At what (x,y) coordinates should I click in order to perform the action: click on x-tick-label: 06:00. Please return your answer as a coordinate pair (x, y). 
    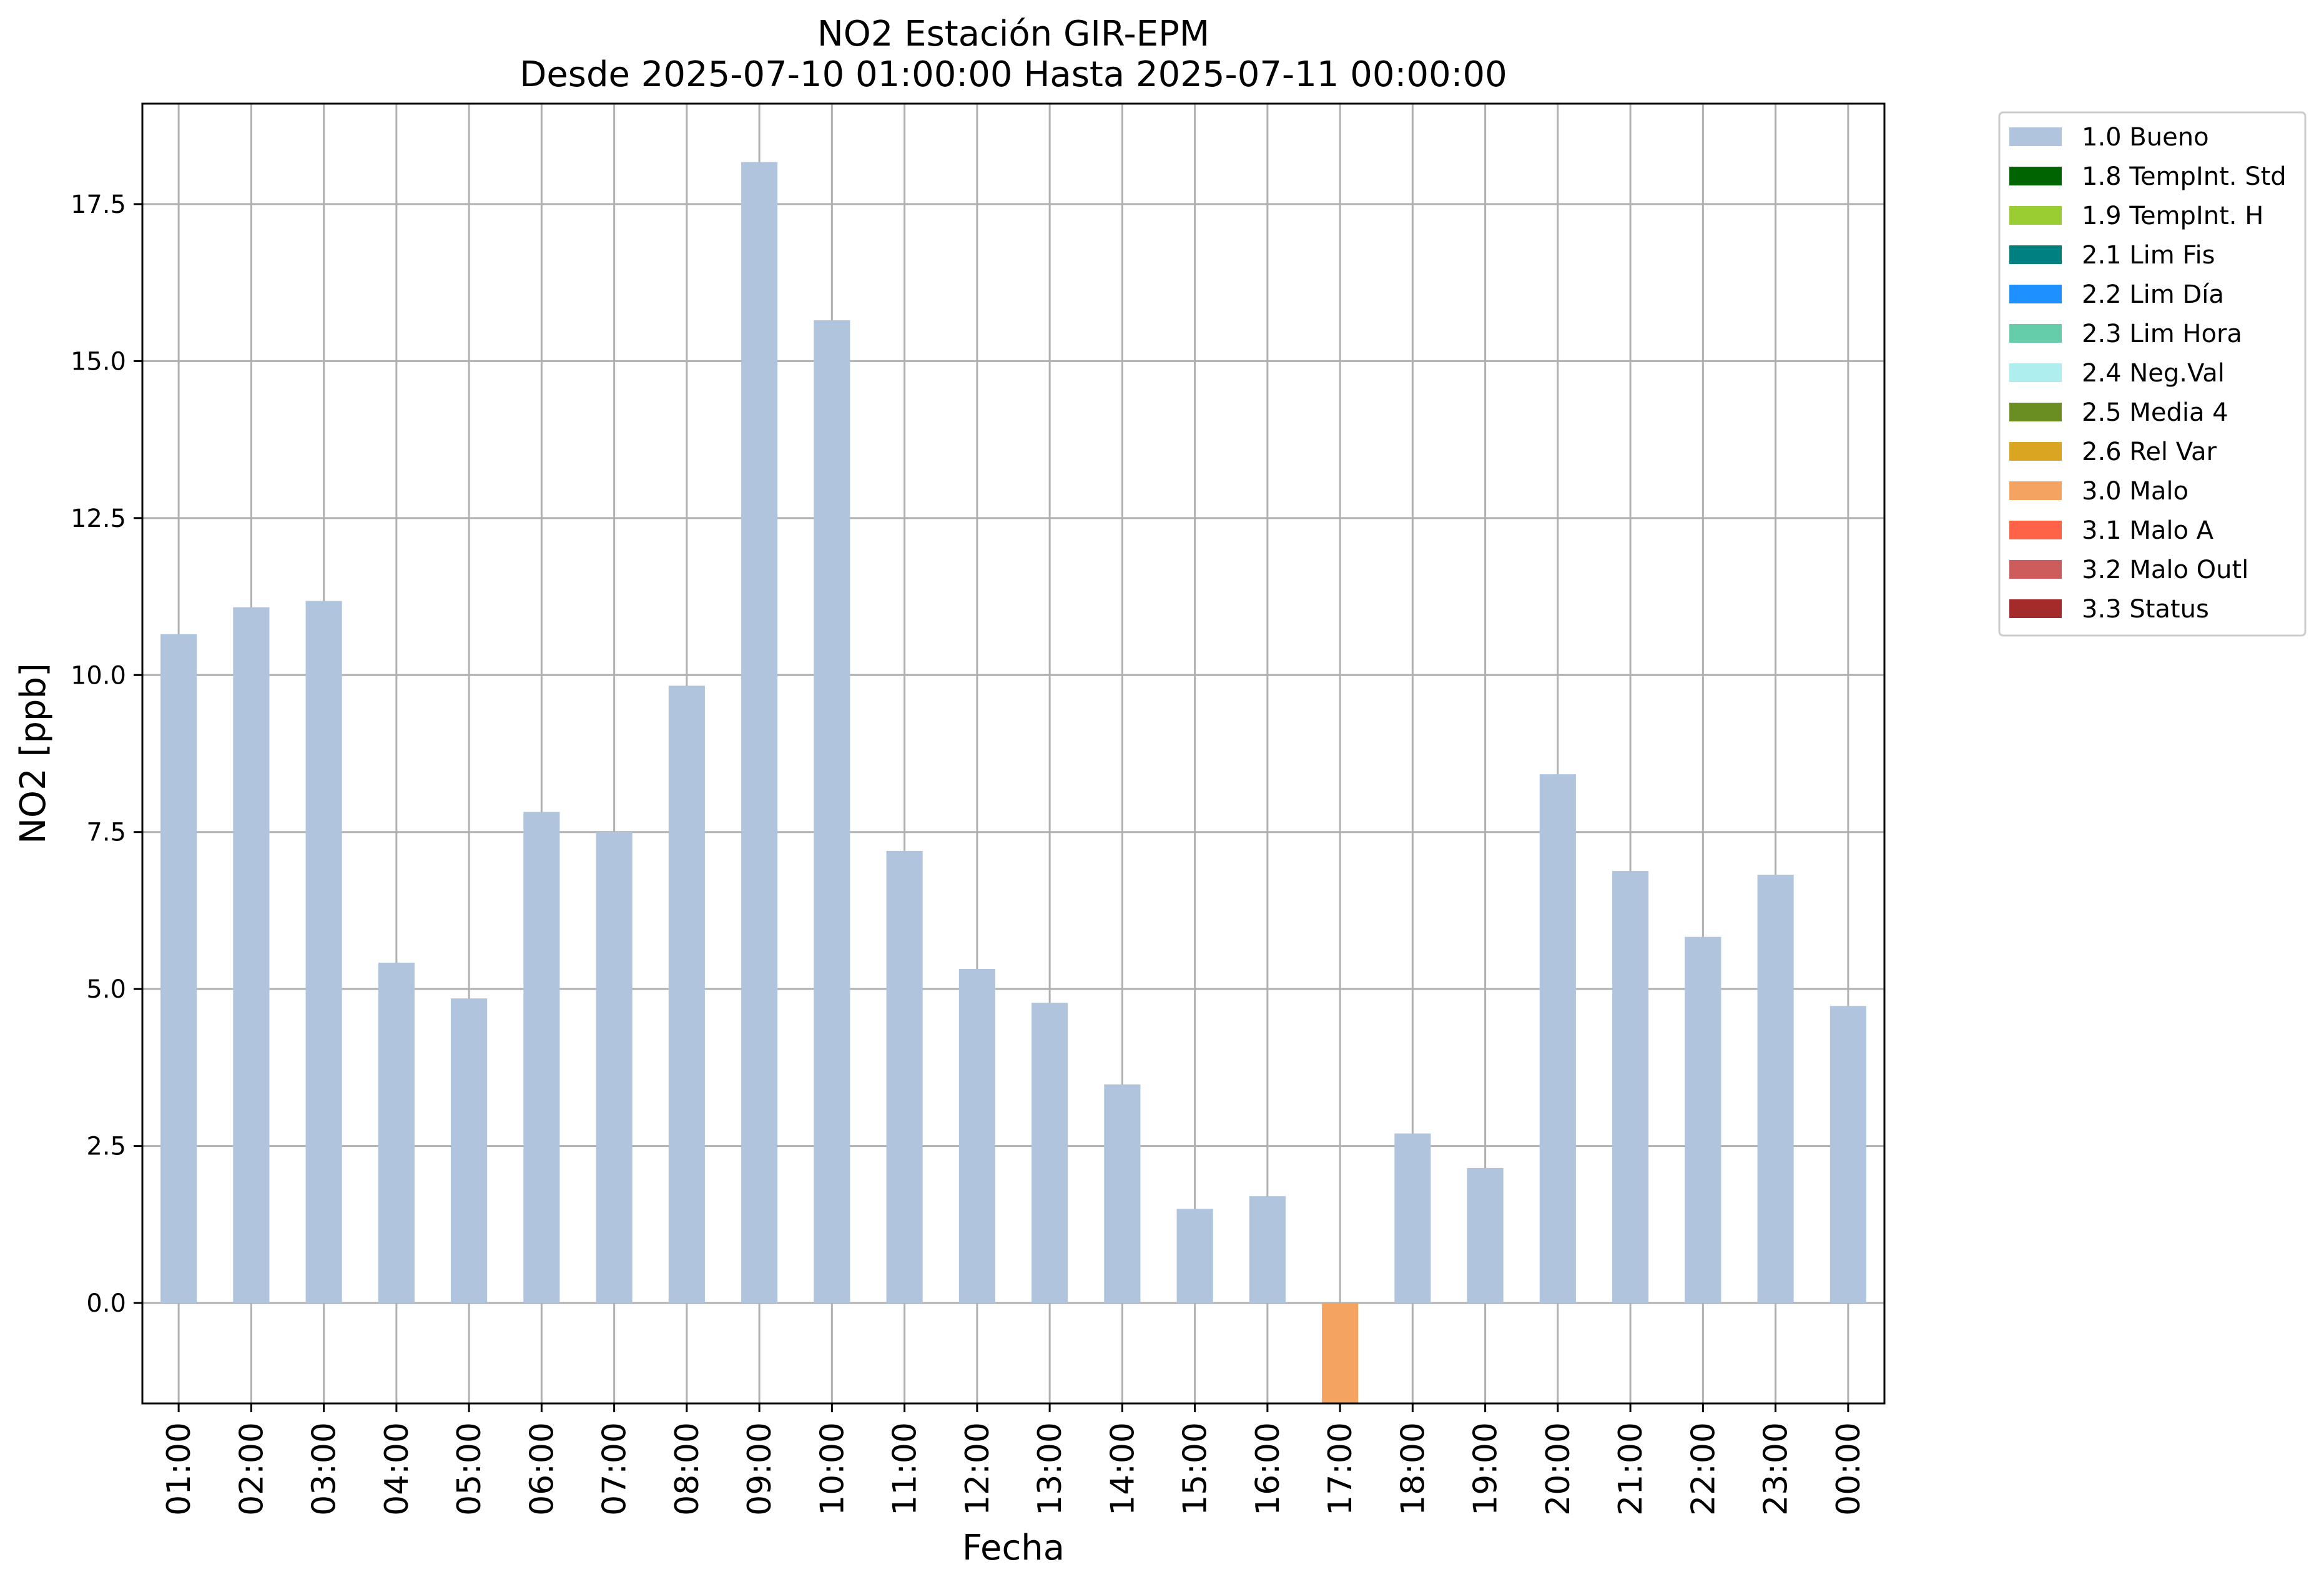
    Looking at the image, I should click on (542, 1469).